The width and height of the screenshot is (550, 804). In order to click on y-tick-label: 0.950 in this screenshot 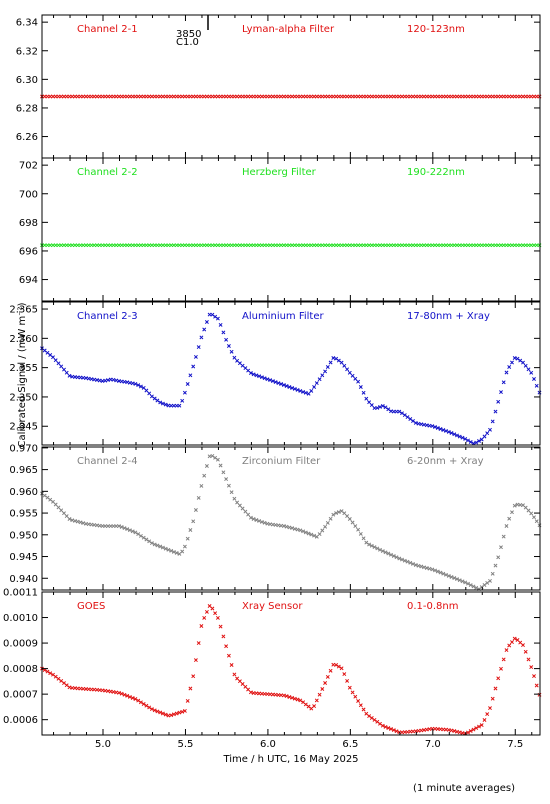, I will do `click(23, 535)`.